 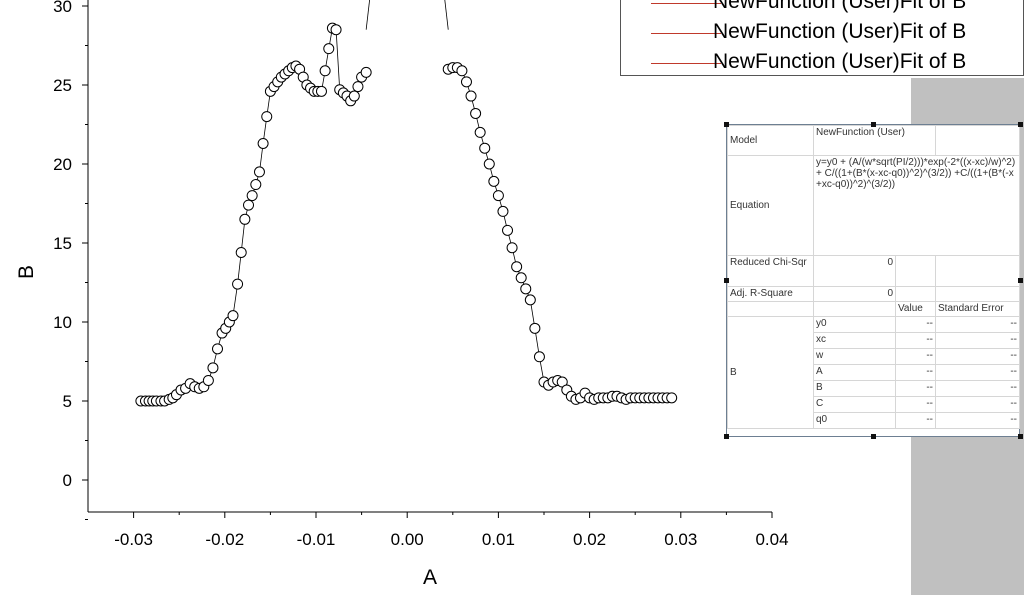 What do you see at coordinates (854, 340) in the screenshot?
I see `param-name: xc` at bounding box center [854, 340].